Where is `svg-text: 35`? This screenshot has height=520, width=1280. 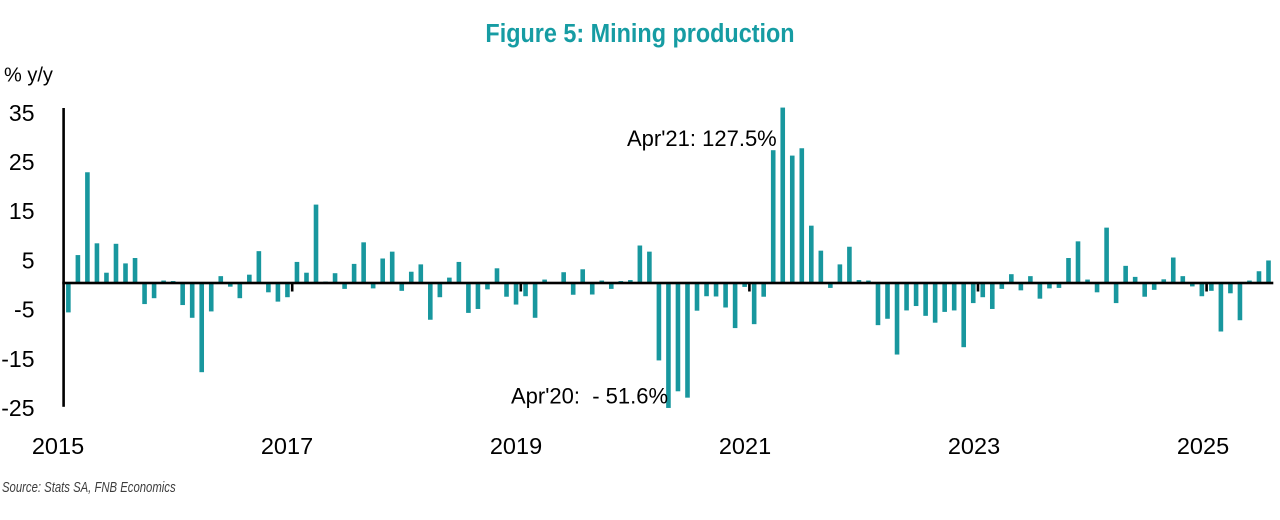
svg-text: 35 is located at coordinates (22, 113).